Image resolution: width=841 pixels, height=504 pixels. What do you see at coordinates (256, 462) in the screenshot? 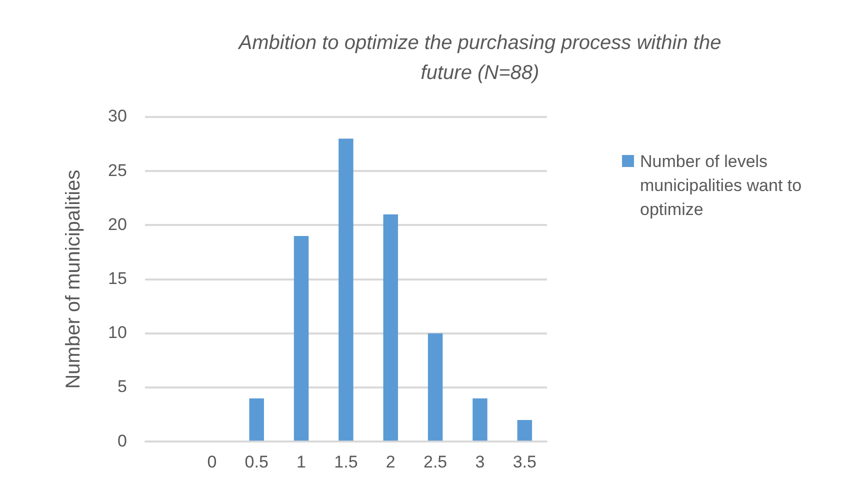
I see `x-tick-label: 0.5` at bounding box center [256, 462].